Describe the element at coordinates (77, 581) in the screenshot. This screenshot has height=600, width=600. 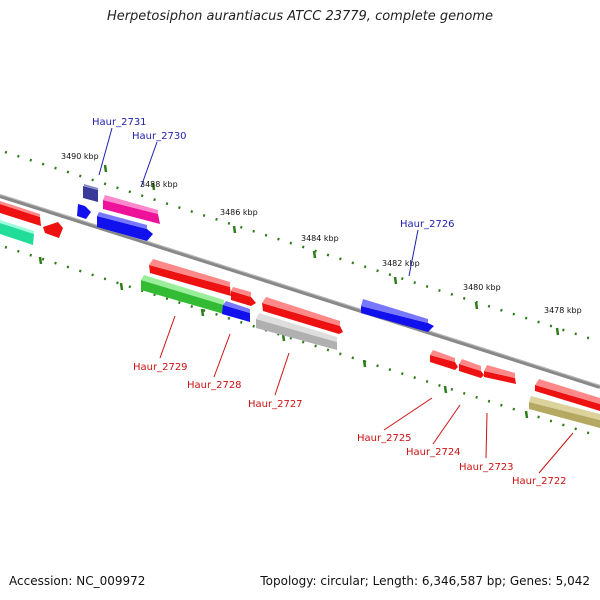
I see `accession-text: Accession: NC_009972` at that location.